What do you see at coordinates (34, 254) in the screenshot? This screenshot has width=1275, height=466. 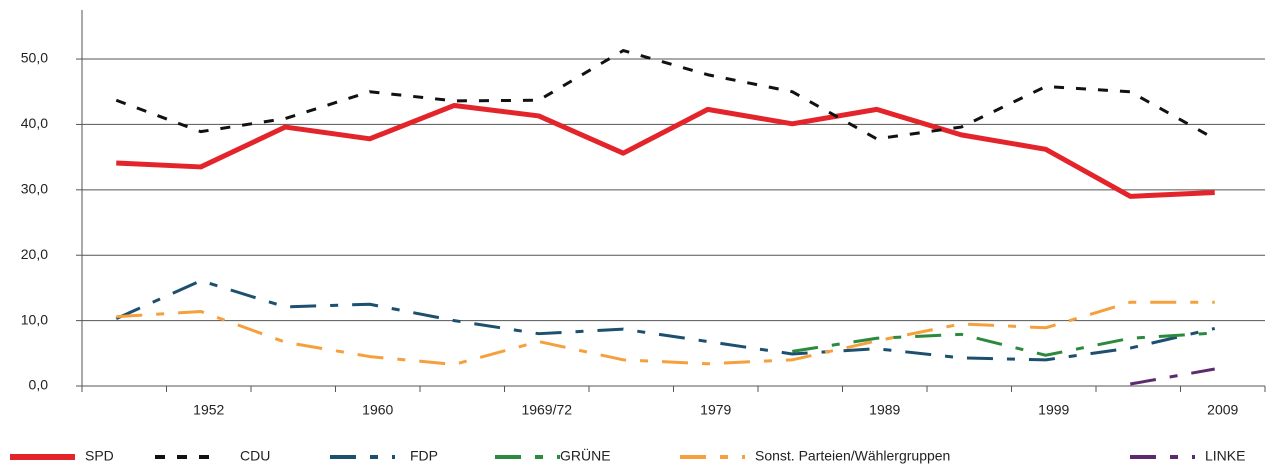 I see `y-tick-label: 20,0` at bounding box center [34, 254].